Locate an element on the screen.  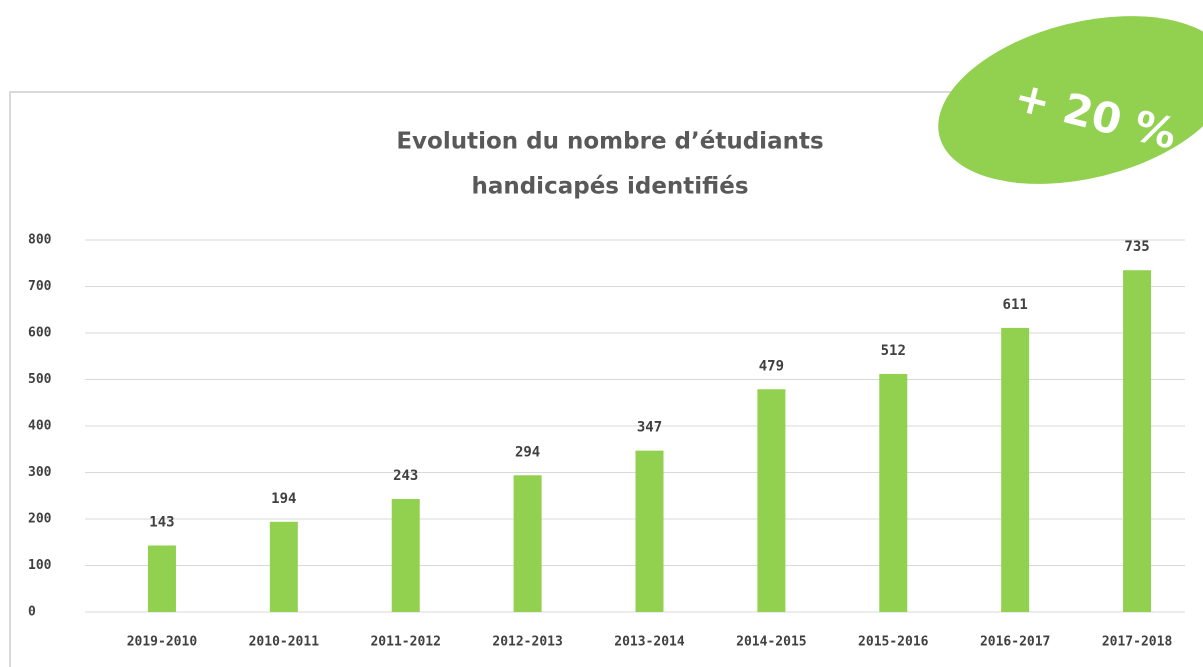
data-label: 294 is located at coordinates (527, 452).